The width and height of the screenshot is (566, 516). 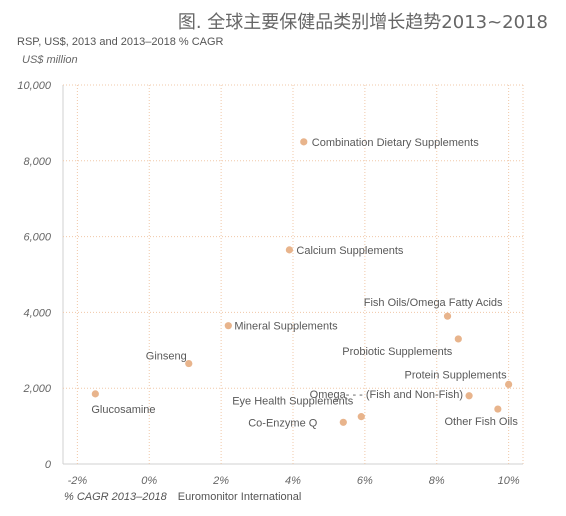 What do you see at coordinates (365, 481) in the screenshot?
I see `x-tick-label: 6%` at bounding box center [365, 481].